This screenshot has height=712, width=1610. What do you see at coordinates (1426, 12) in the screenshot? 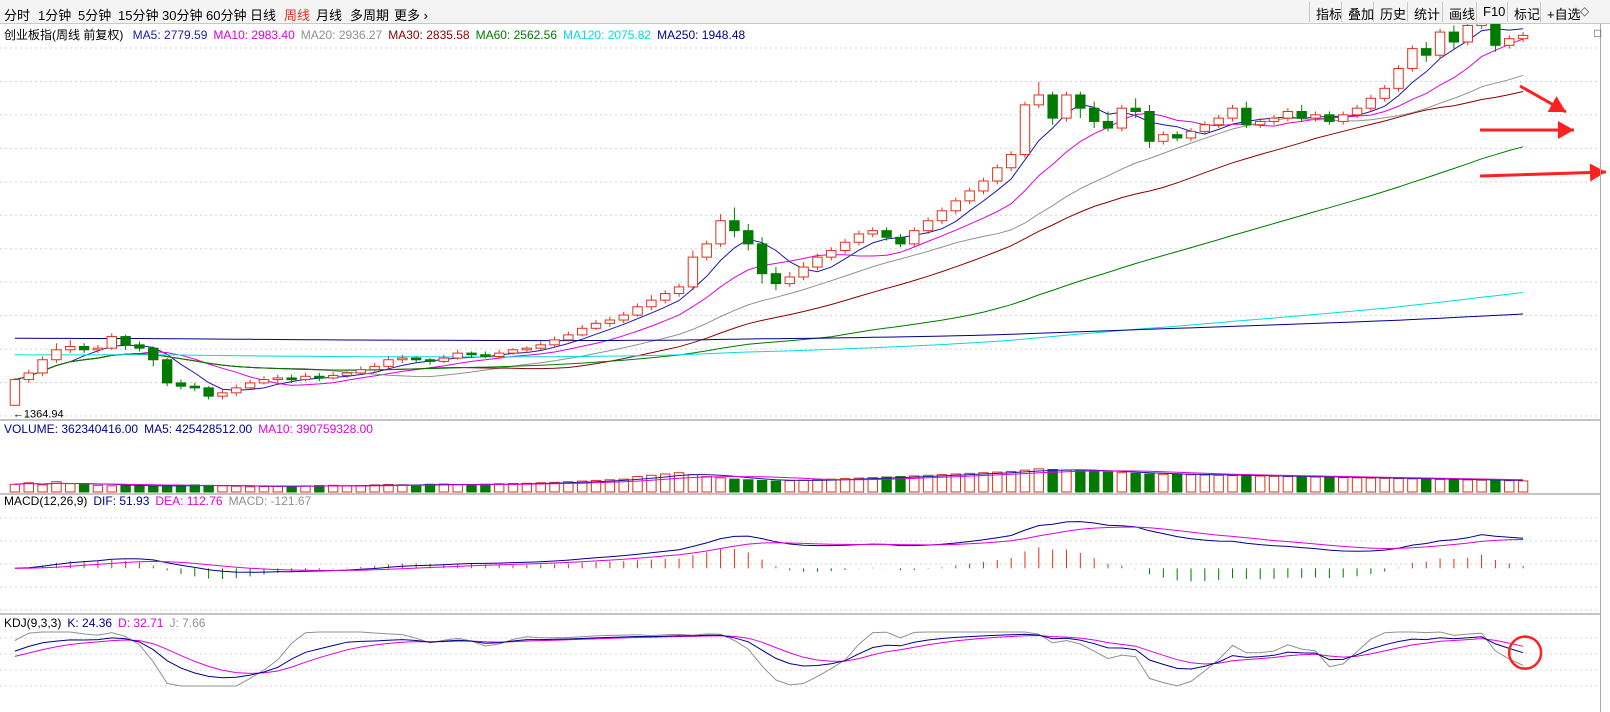
I see `toolbar-tool-3: 统计` at bounding box center [1426, 12].